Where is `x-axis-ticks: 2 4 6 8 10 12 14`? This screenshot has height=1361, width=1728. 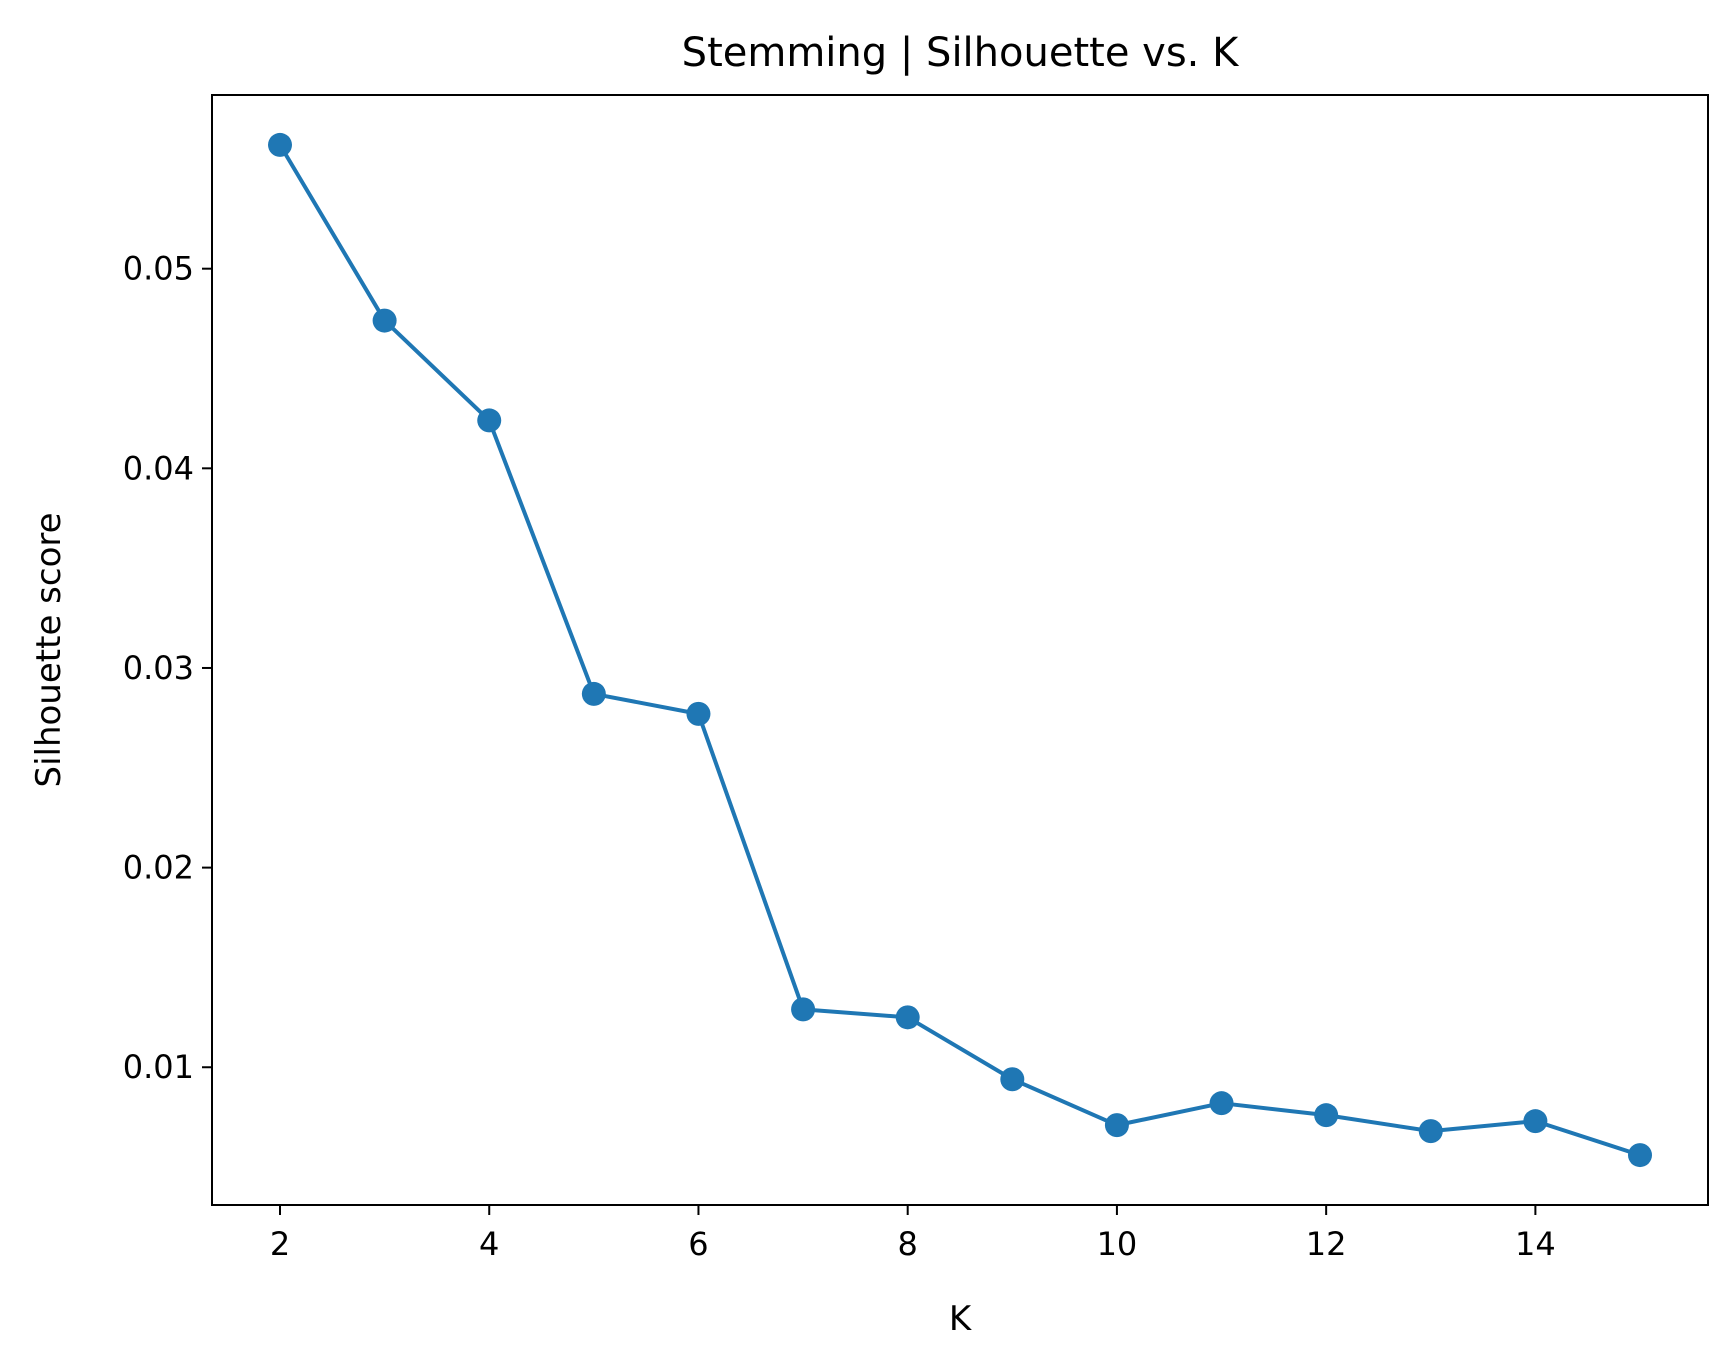 x-axis-ticks: 2 4 6 8 10 12 14 is located at coordinates (913, 1234).